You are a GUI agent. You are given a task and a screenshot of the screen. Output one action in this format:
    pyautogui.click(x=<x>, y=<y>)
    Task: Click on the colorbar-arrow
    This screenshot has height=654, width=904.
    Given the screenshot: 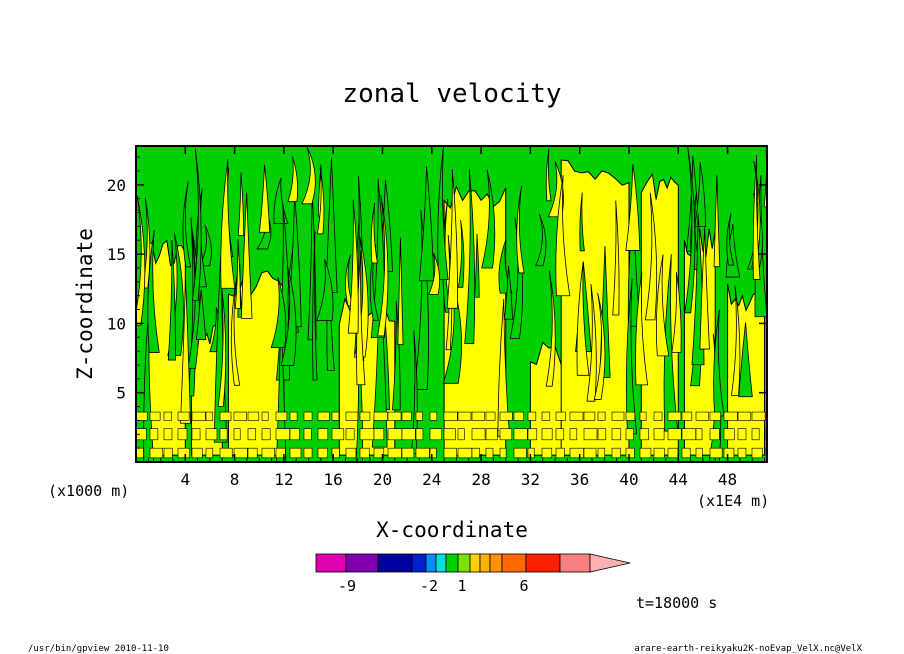 What is the action you would take?
    pyautogui.click(x=610, y=563)
    